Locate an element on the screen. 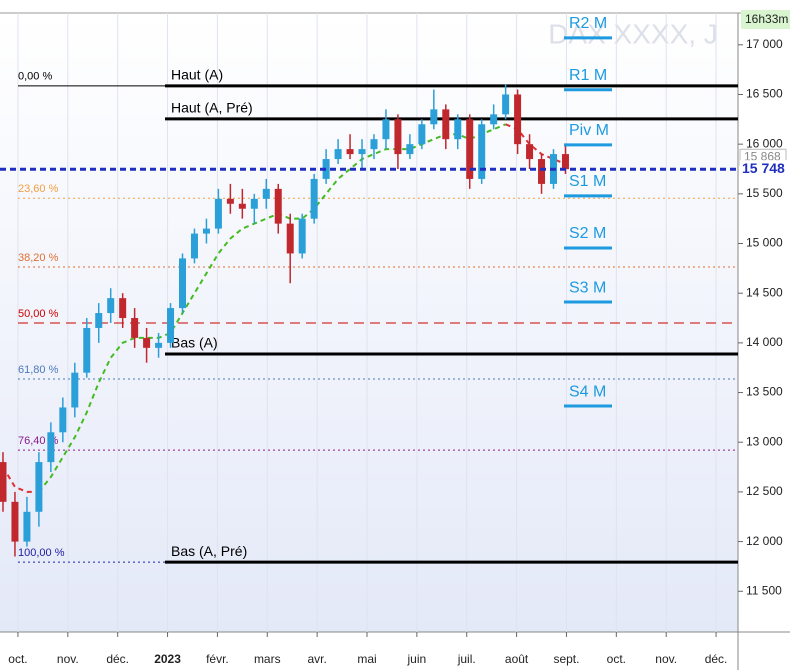 The height and width of the screenshot is (670, 790). pivot-label: S3 M is located at coordinates (587, 287).